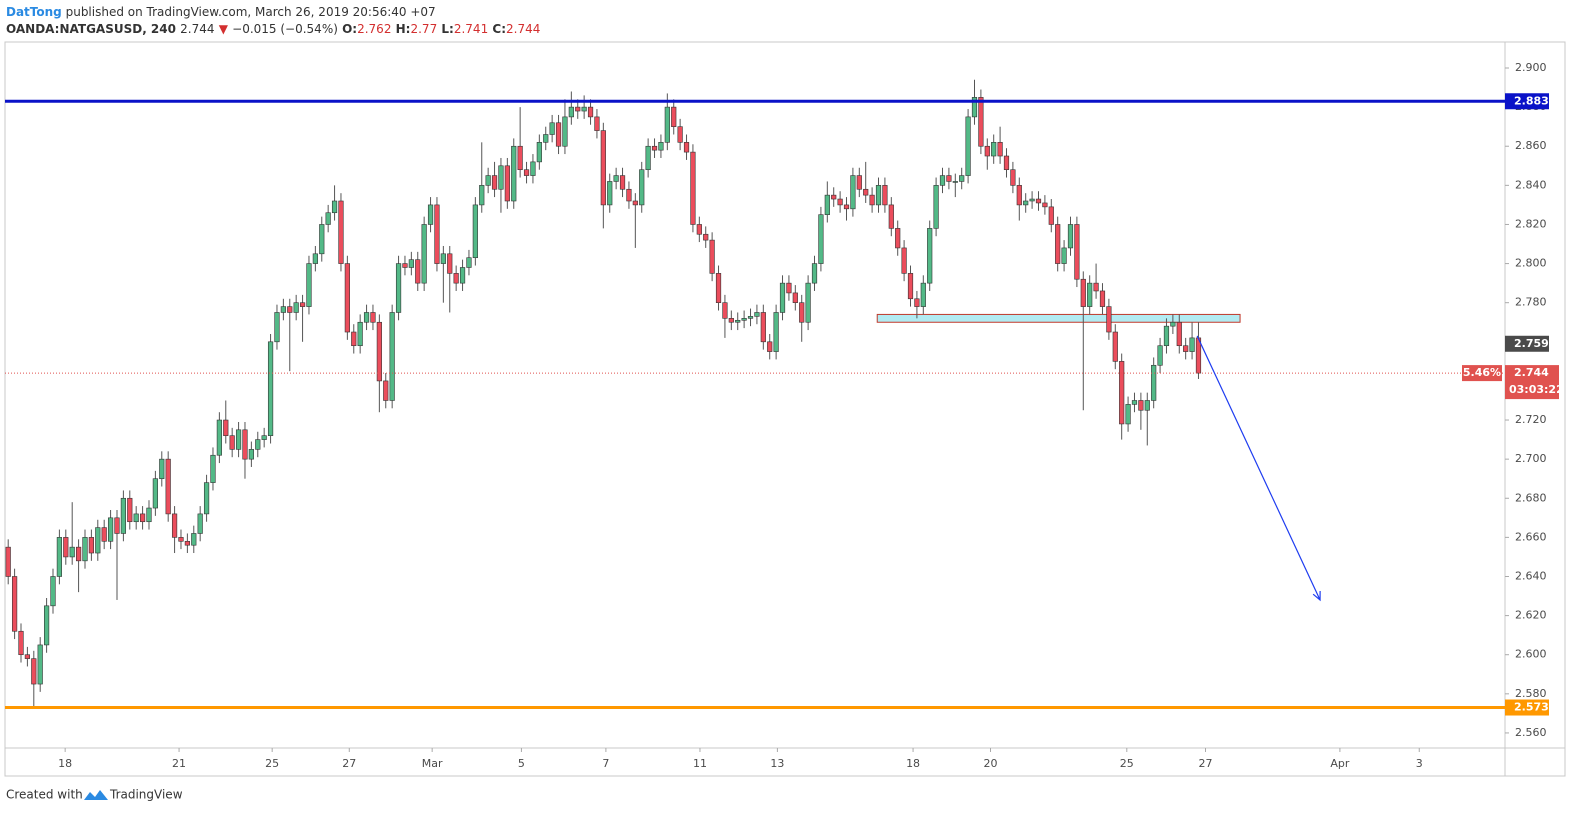 The image size is (1582, 819). What do you see at coordinates (605, 763) in the screenshot?
I see `x-tick-label: 7` at bounding box center [605, 763].